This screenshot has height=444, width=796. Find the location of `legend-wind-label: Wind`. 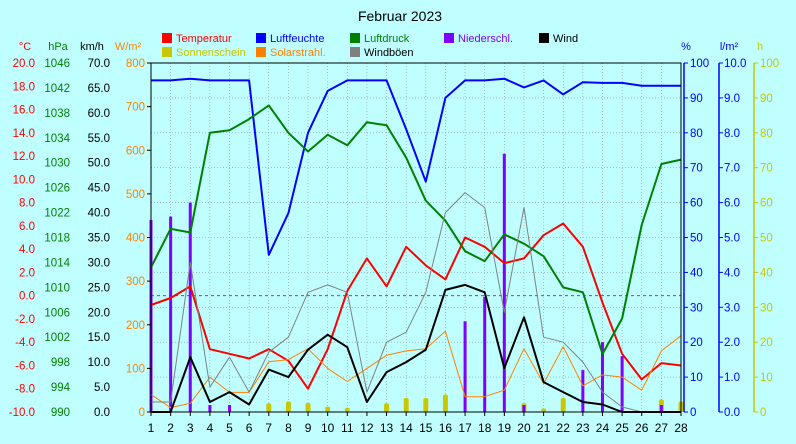

legend-wind-label: Wind is located at coordinates (565, 39).